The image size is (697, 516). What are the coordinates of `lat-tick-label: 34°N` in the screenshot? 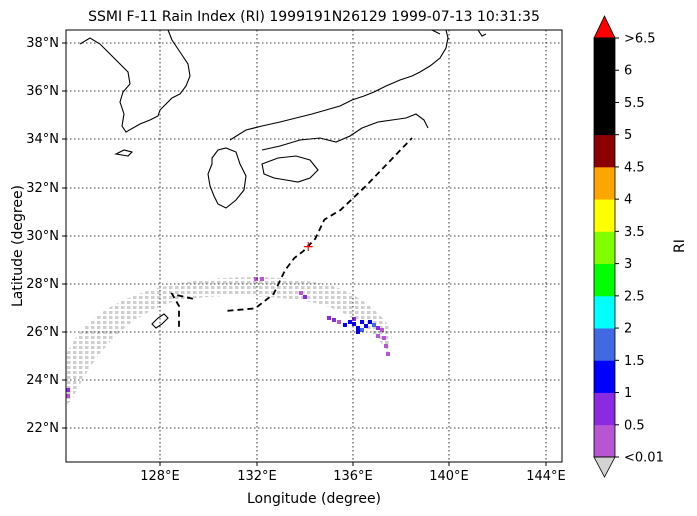 It's located at (42, 139).